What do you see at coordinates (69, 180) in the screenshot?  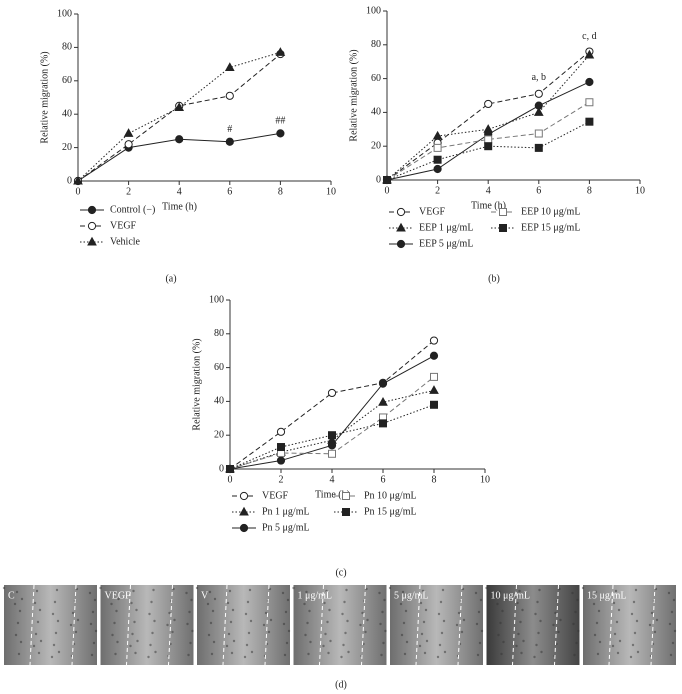 I see `y-tick-label: 0` at bounding box center [69, 180].